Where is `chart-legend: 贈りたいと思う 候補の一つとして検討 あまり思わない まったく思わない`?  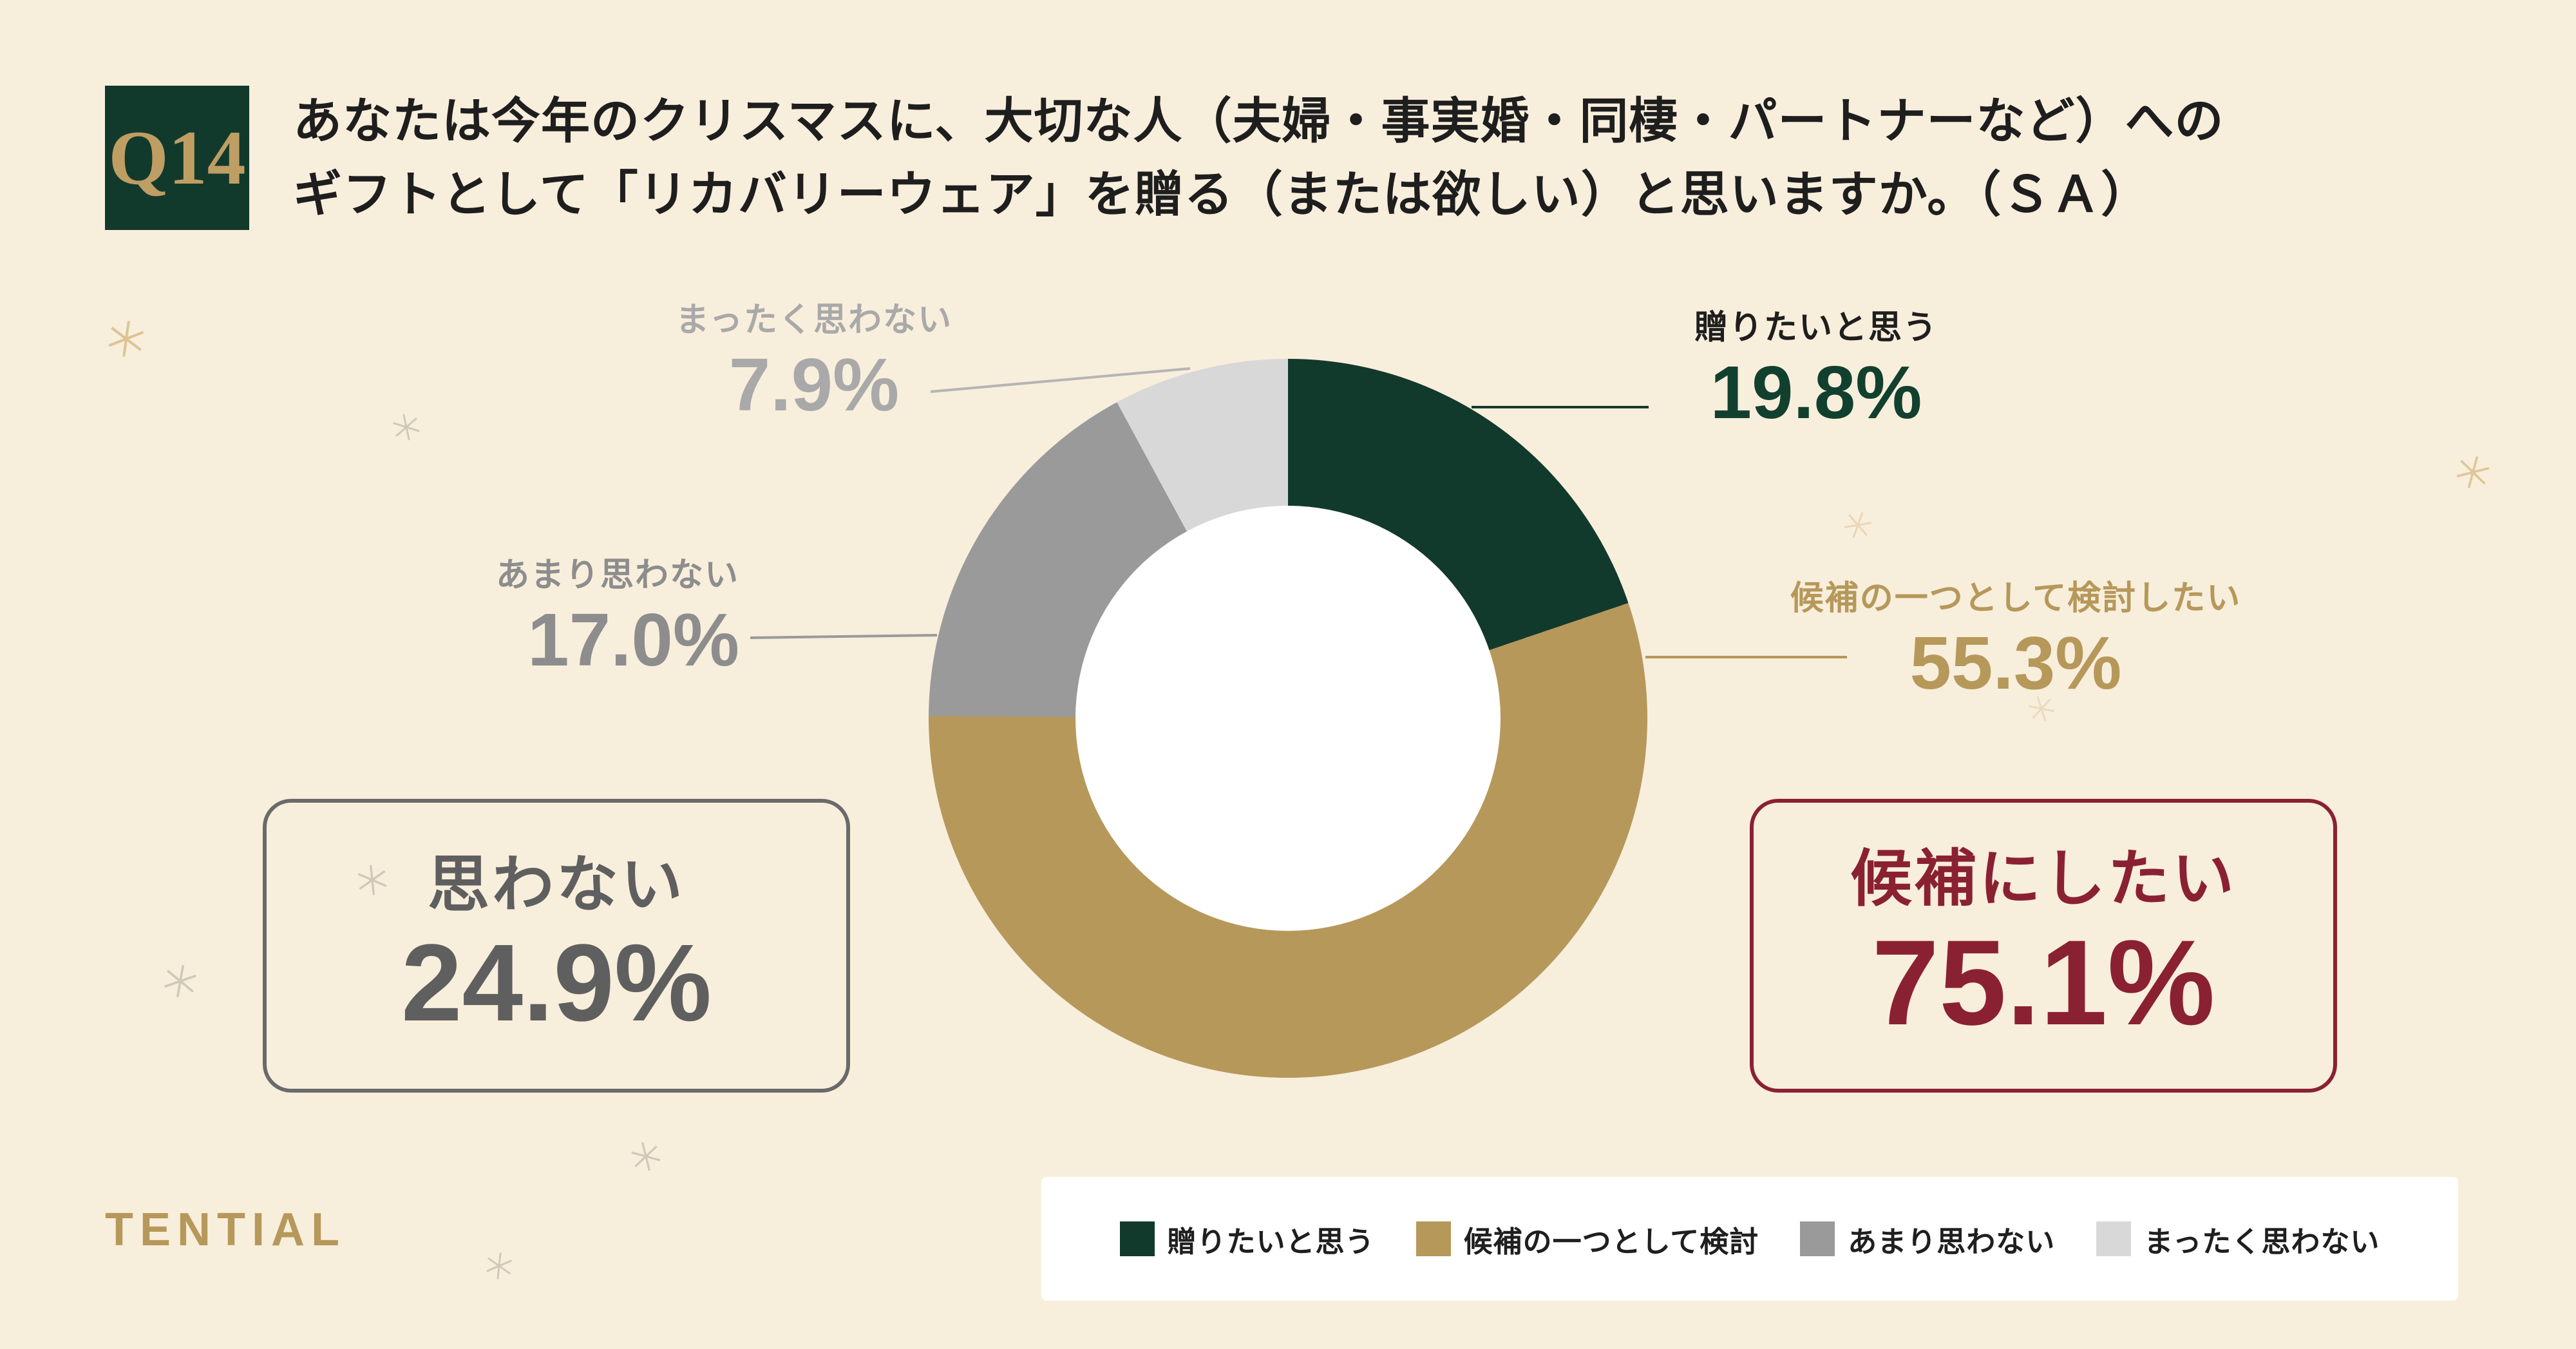 chart-legend: 贈りたいと思う 候補の一つとして検討 あまり思わない まったく思わない is located at coordinates (1750, 1239).